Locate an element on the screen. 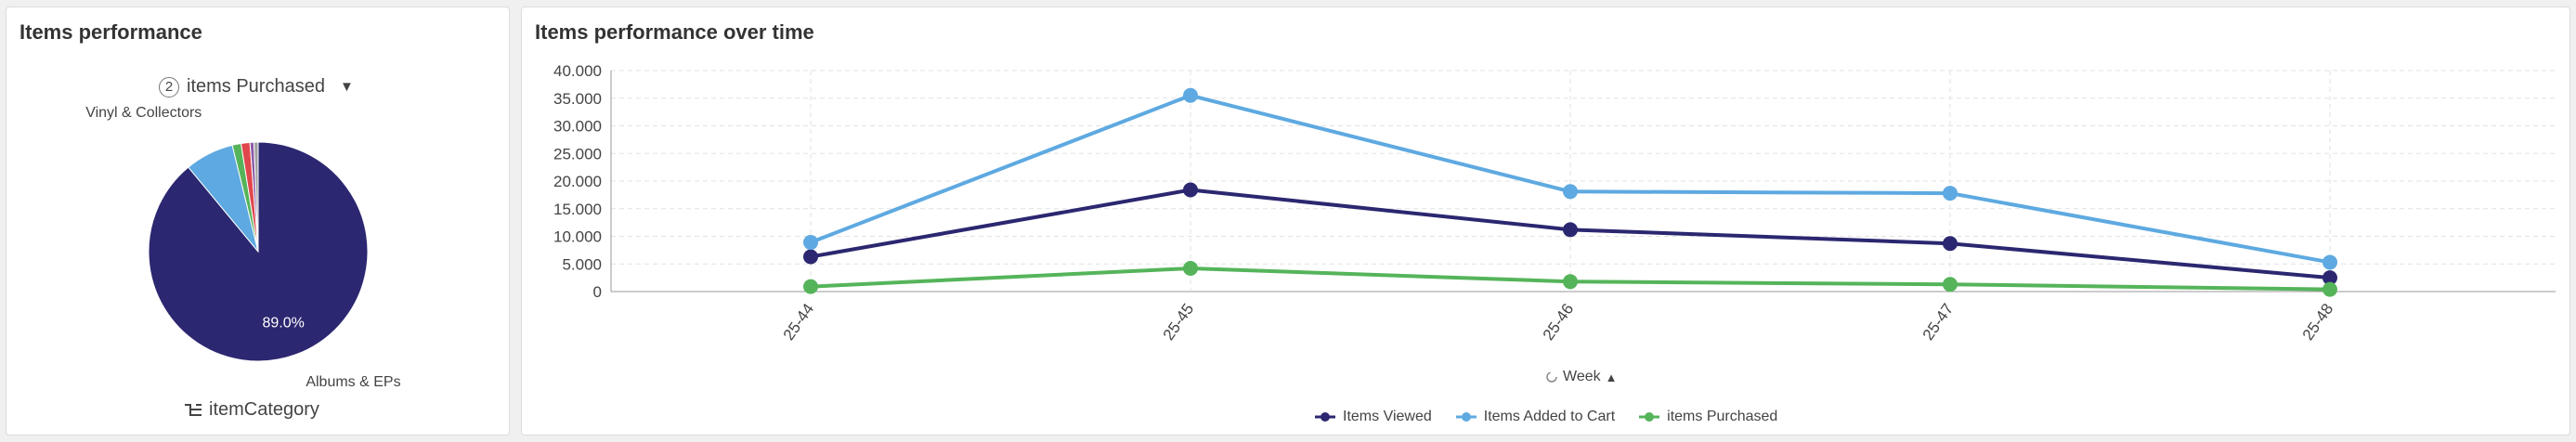  x-tick-label: 25-47 is located at coordinates (1938, 322).